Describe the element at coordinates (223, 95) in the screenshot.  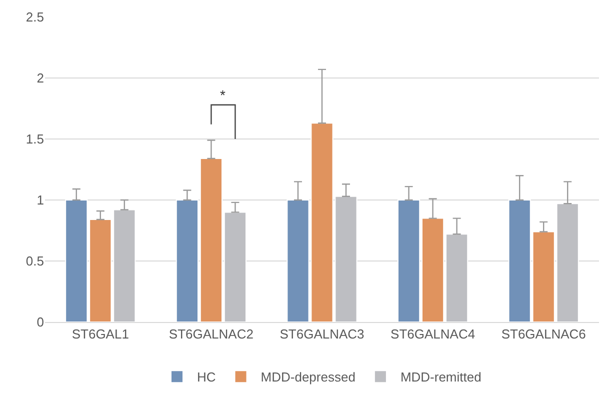
I see `annotation: *` at that location.